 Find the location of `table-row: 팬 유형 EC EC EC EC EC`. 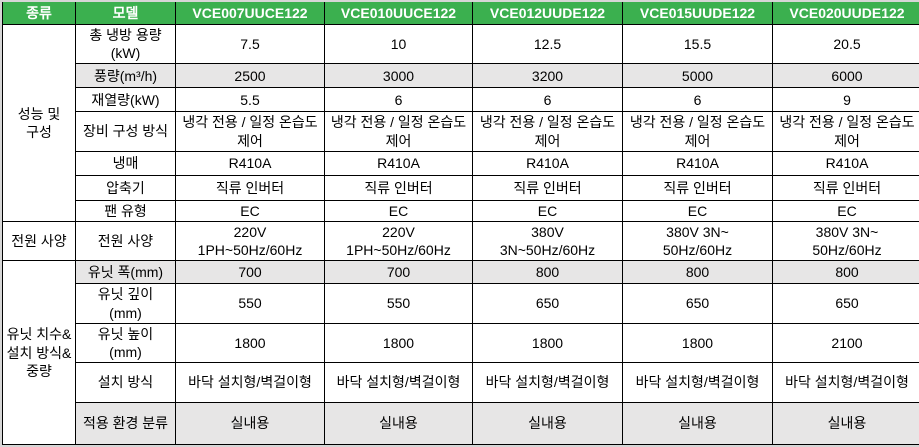

table-row: 팬 유형 EC EC EC EC EC is located at coordinates (461, 210).